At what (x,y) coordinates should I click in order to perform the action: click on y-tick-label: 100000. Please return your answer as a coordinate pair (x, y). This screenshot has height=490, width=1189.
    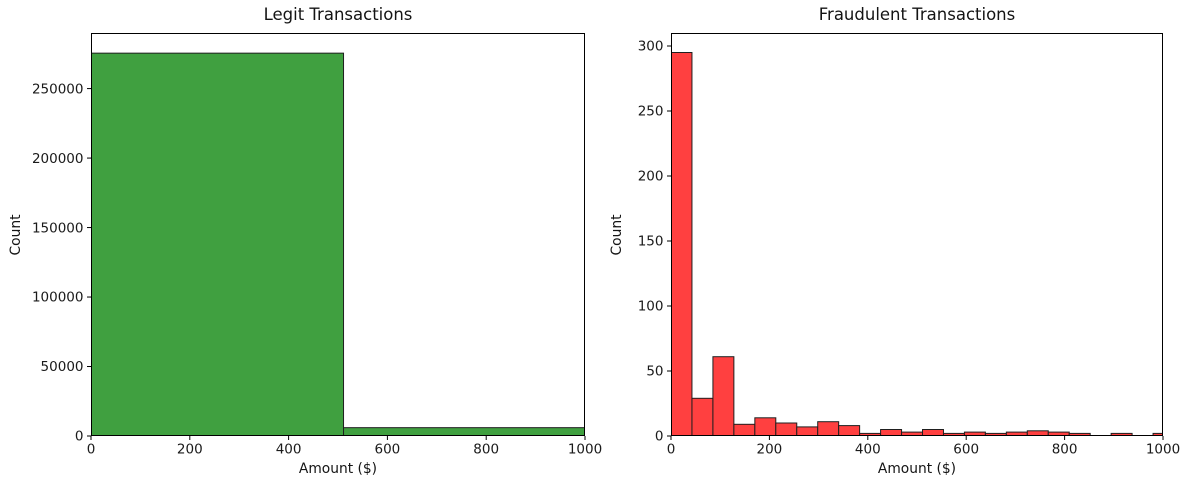
    Looking at the image, I should click on (58, 298).